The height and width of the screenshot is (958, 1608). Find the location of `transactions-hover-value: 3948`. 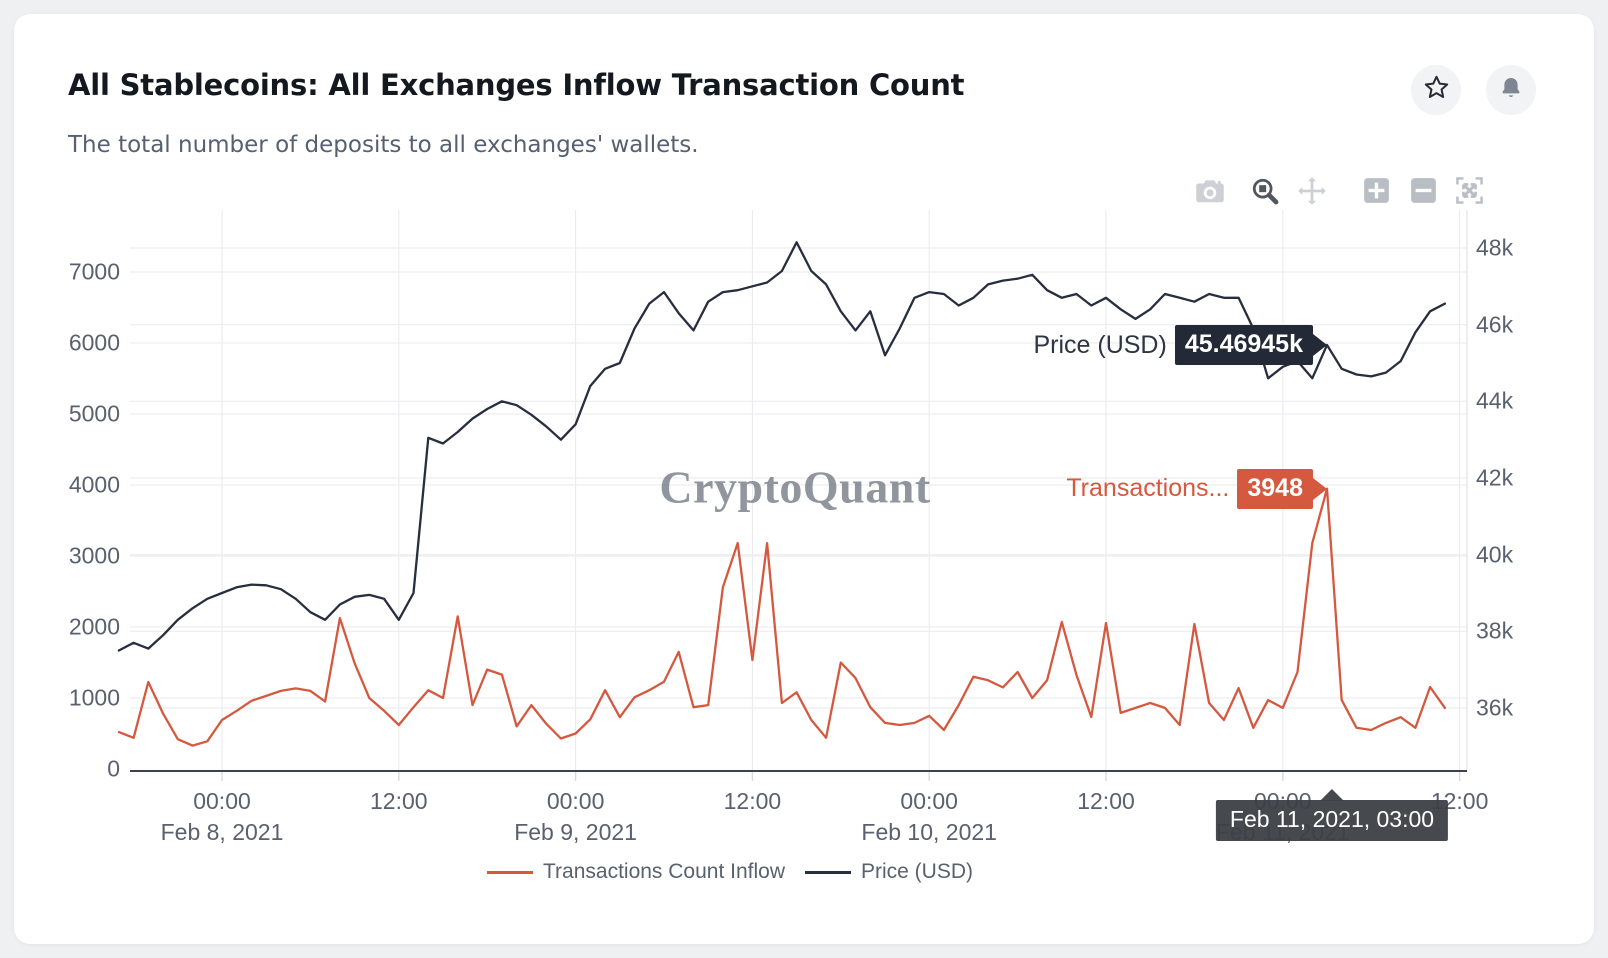

transactions-hover-value: 3948 is located at coordinates (1275, 488).